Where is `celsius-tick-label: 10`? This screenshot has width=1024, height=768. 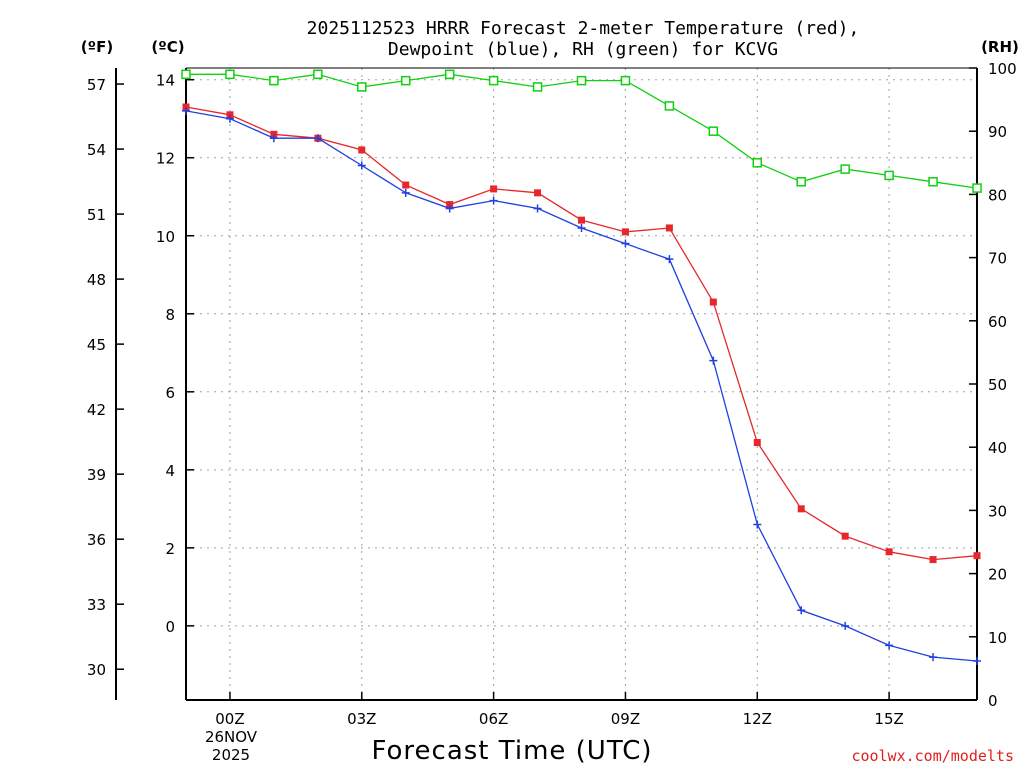
celsius-tick-label: 10 is located at coordinates (165, 237).